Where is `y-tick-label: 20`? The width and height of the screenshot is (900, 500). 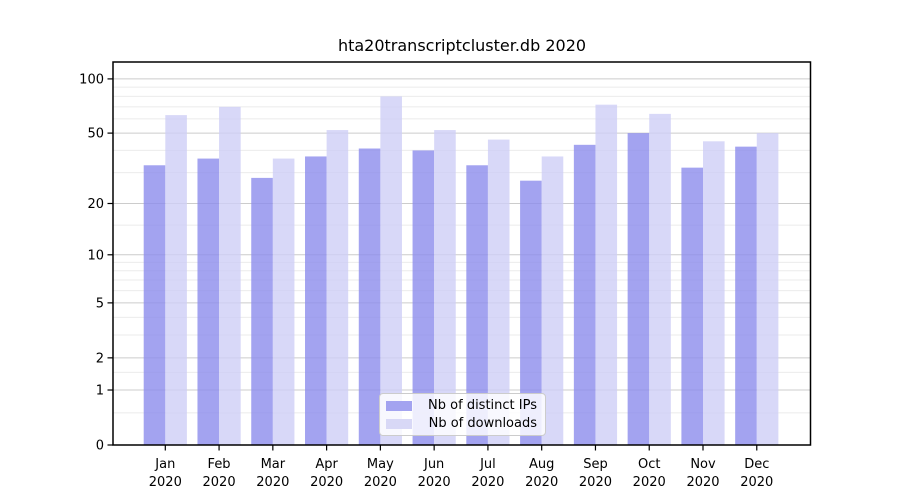
y-tick-label: 20 is located at coordinates (95, 204).